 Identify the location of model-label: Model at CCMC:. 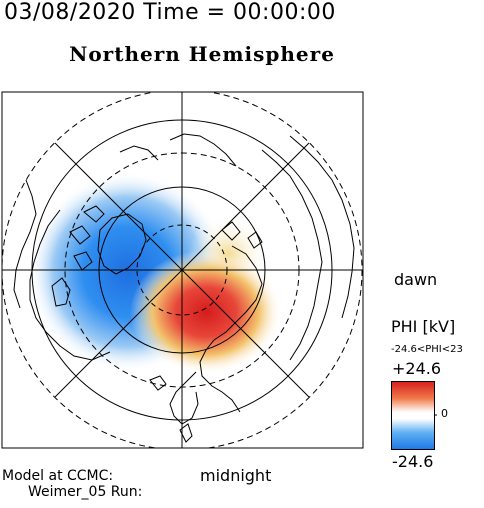
(58, 476).